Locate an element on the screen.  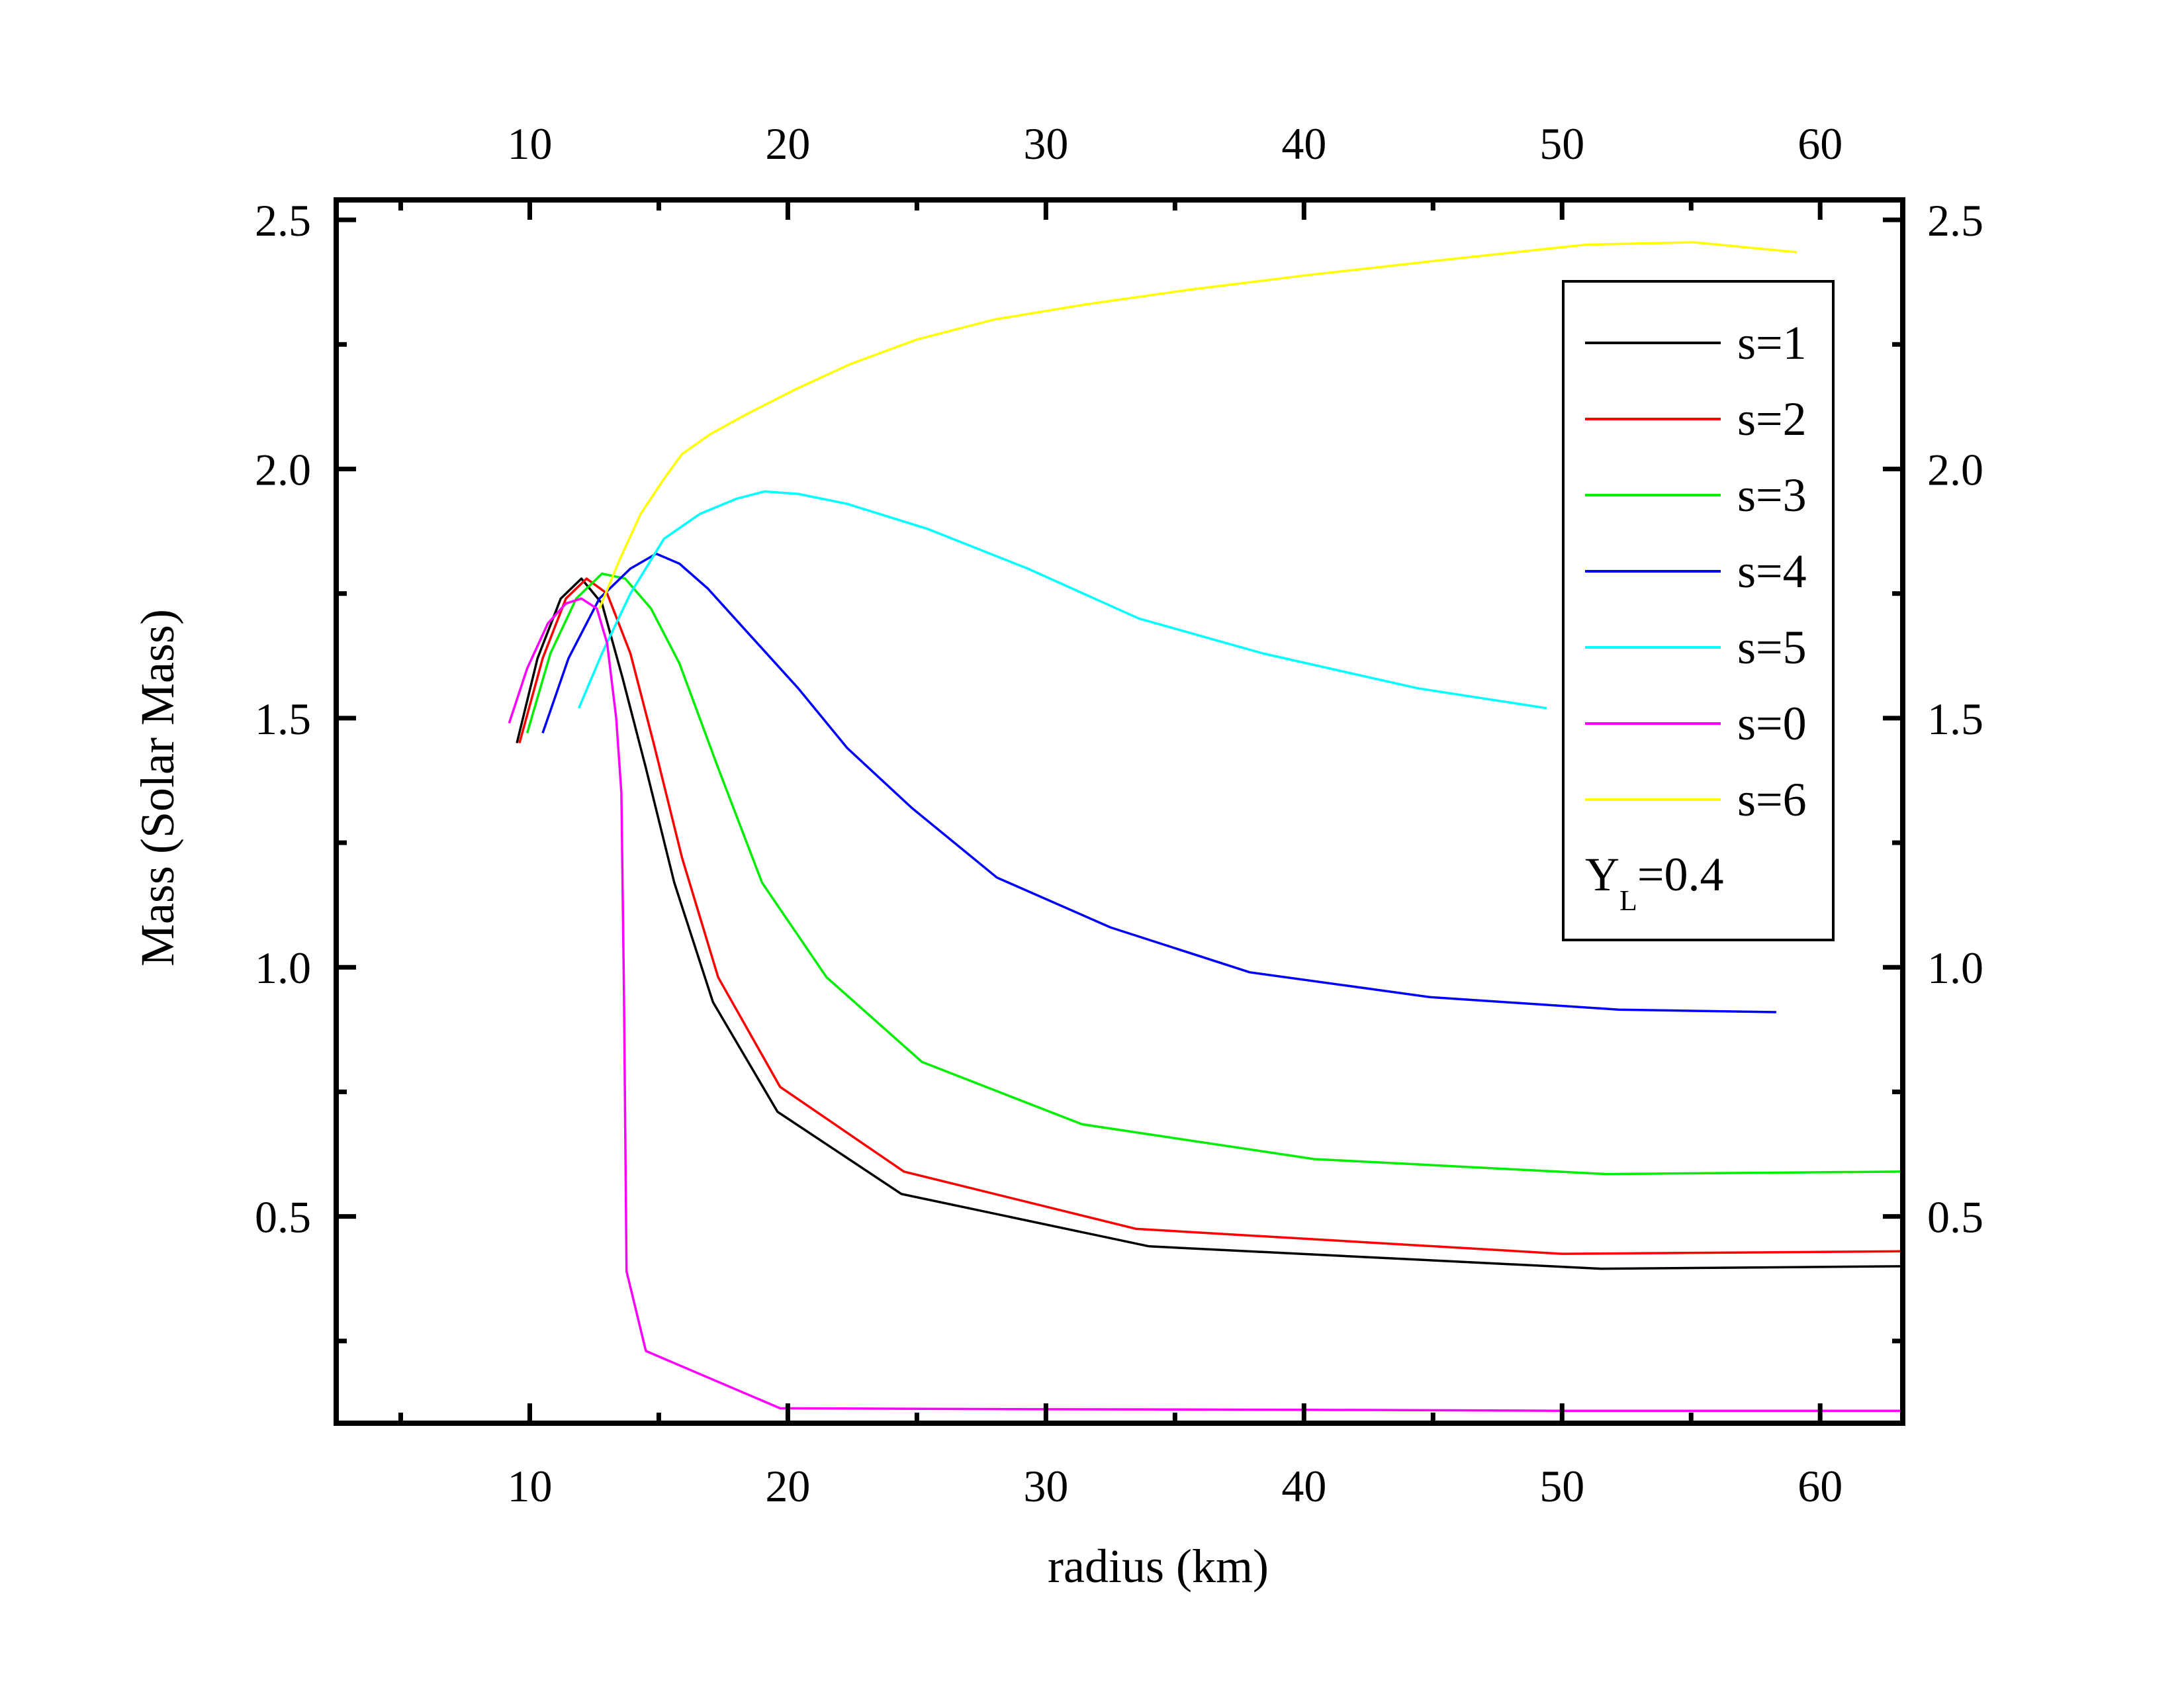
x-axis-title: radius (km) is located at coordinates (1158, 1566).